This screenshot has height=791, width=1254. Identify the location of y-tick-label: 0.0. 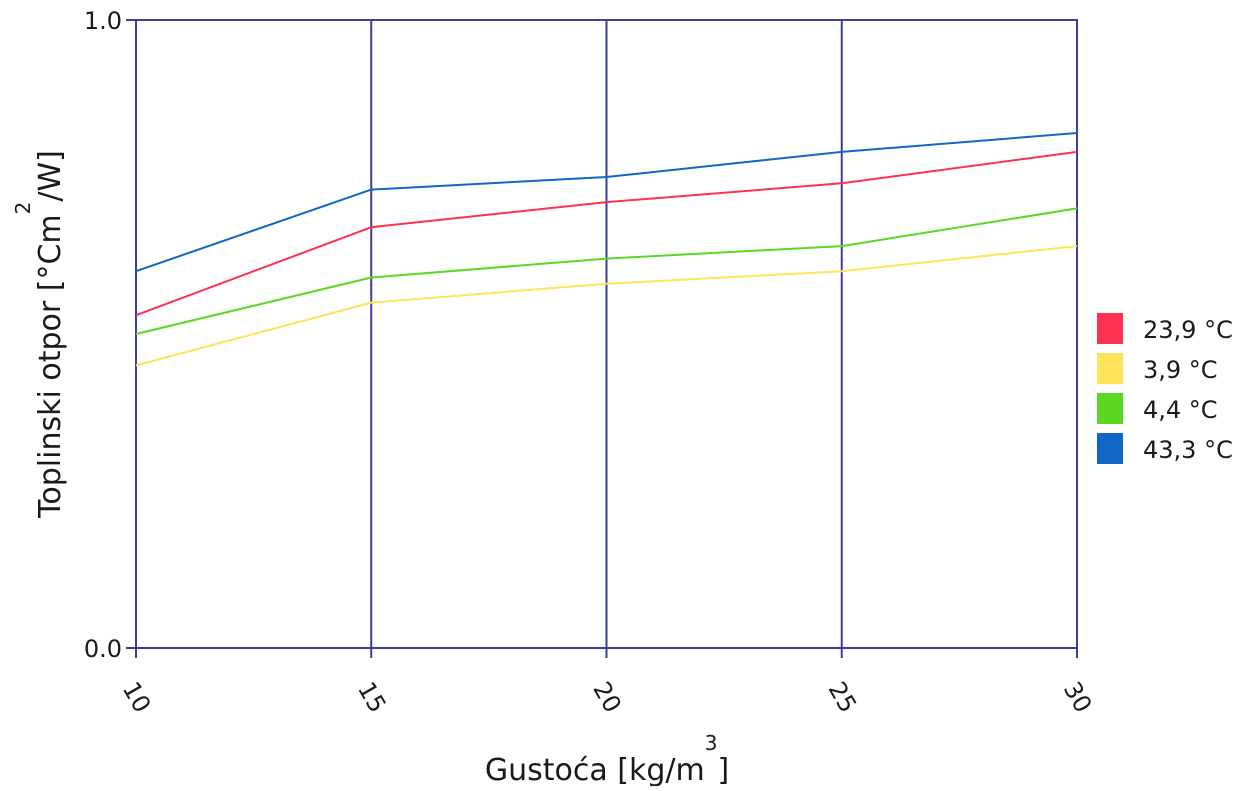
(103, 649).